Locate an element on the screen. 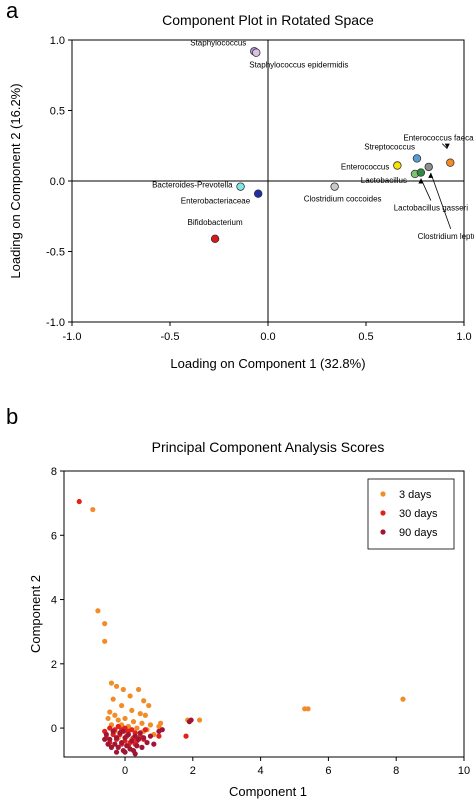  y-tick-label: 0.0 is located at coordinates (57, 182).